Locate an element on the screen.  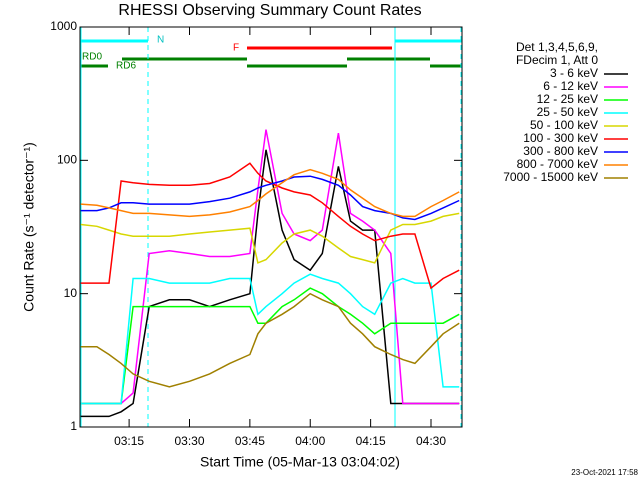
annotation: N is located at coordinates (160, 40).